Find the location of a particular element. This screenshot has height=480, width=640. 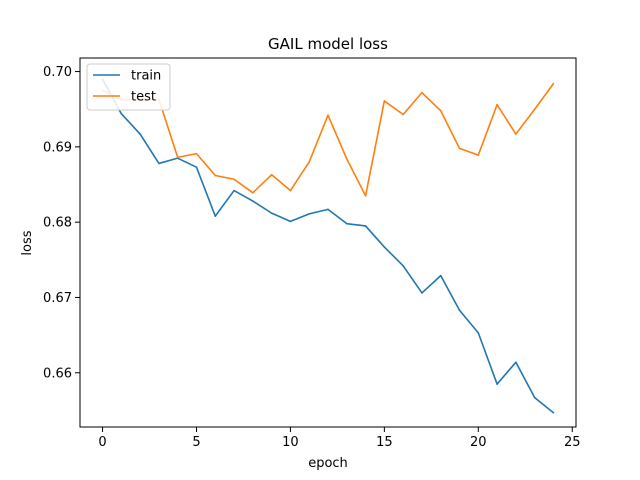

legend-label-train: train is located at coordinates (146, 76).